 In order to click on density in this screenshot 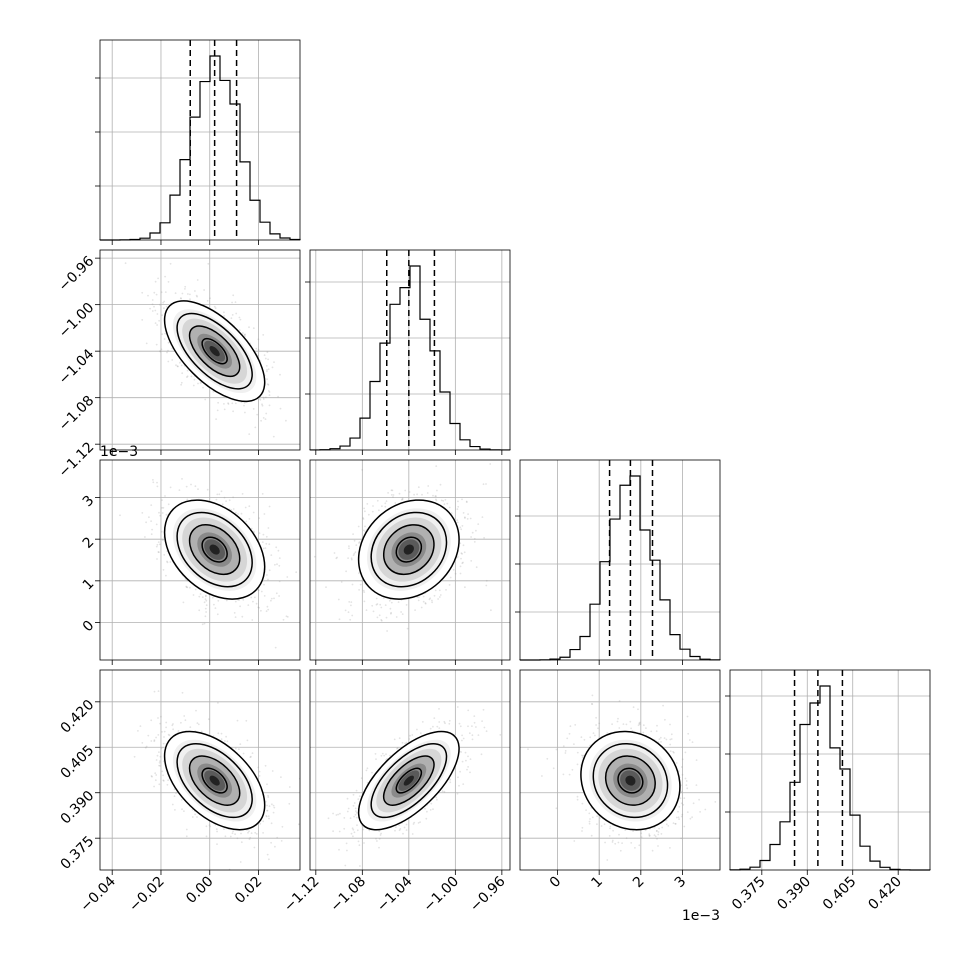, I will do `click(414, 786)`.